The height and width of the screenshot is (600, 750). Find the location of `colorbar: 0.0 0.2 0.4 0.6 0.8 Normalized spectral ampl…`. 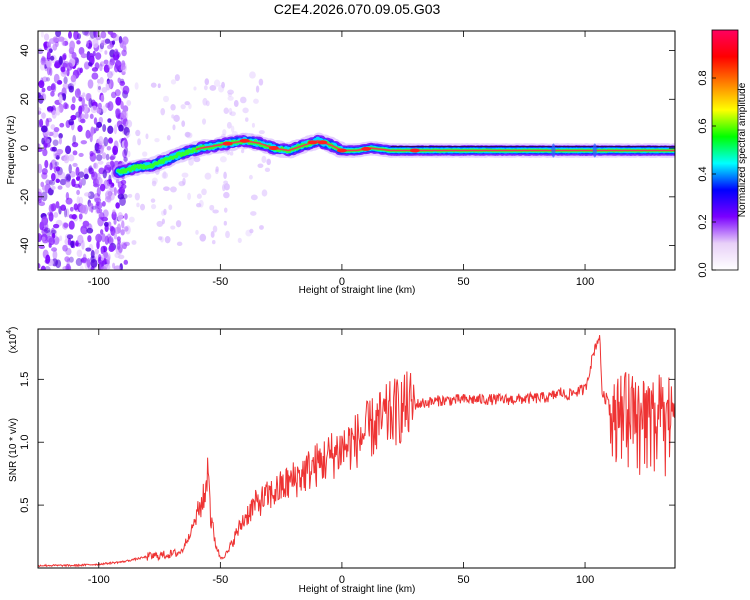

colorbar: 0.0 0.2 0.4 0.6 0.8 Normalized spectral ampl… is located at coordinates (722, 153).